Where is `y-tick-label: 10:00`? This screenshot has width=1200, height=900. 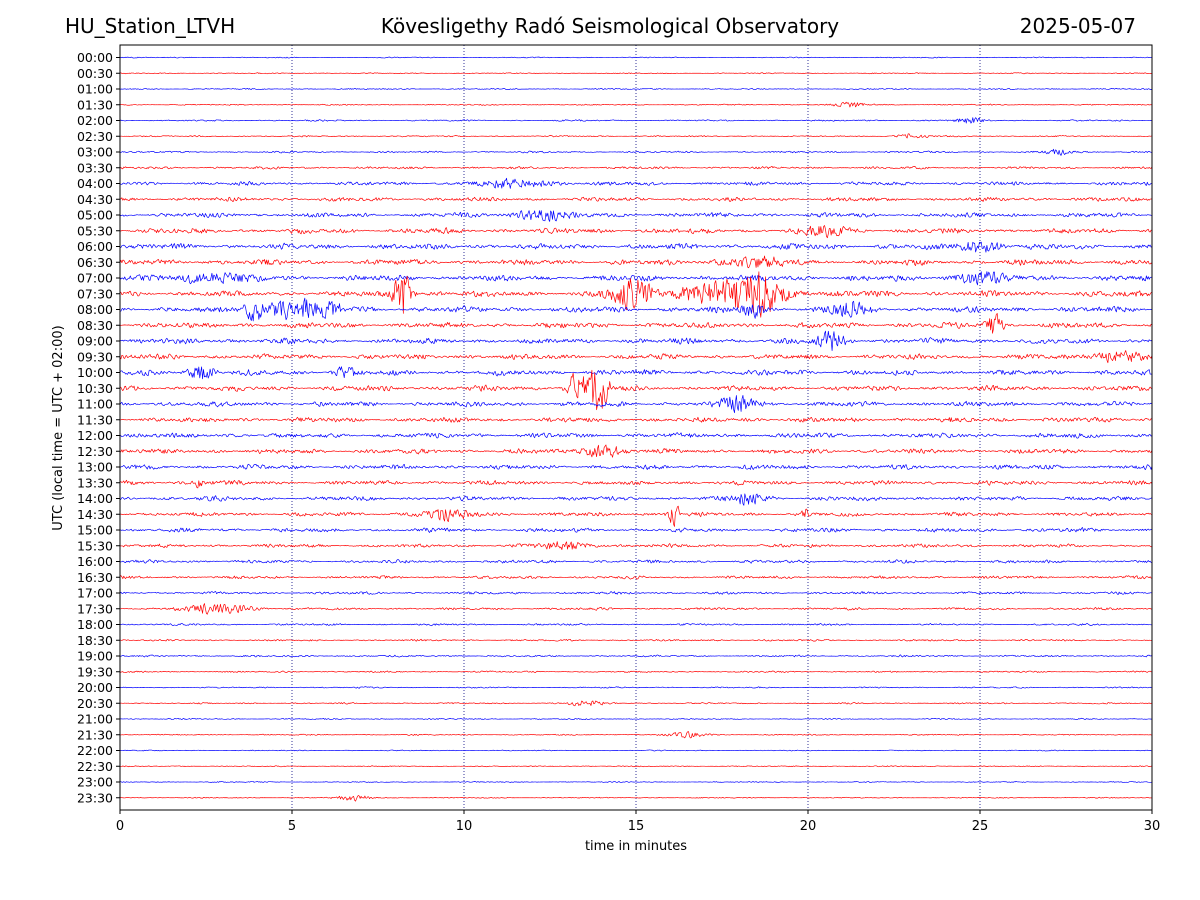 y-tick-label: 10:00 is located at coordinates (95, 372).